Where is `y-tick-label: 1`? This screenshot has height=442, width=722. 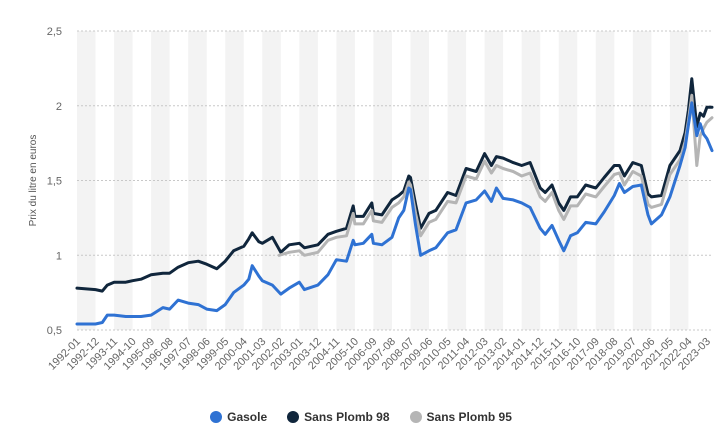
y-tick-label: 1 is located at coordinates (59, 256).